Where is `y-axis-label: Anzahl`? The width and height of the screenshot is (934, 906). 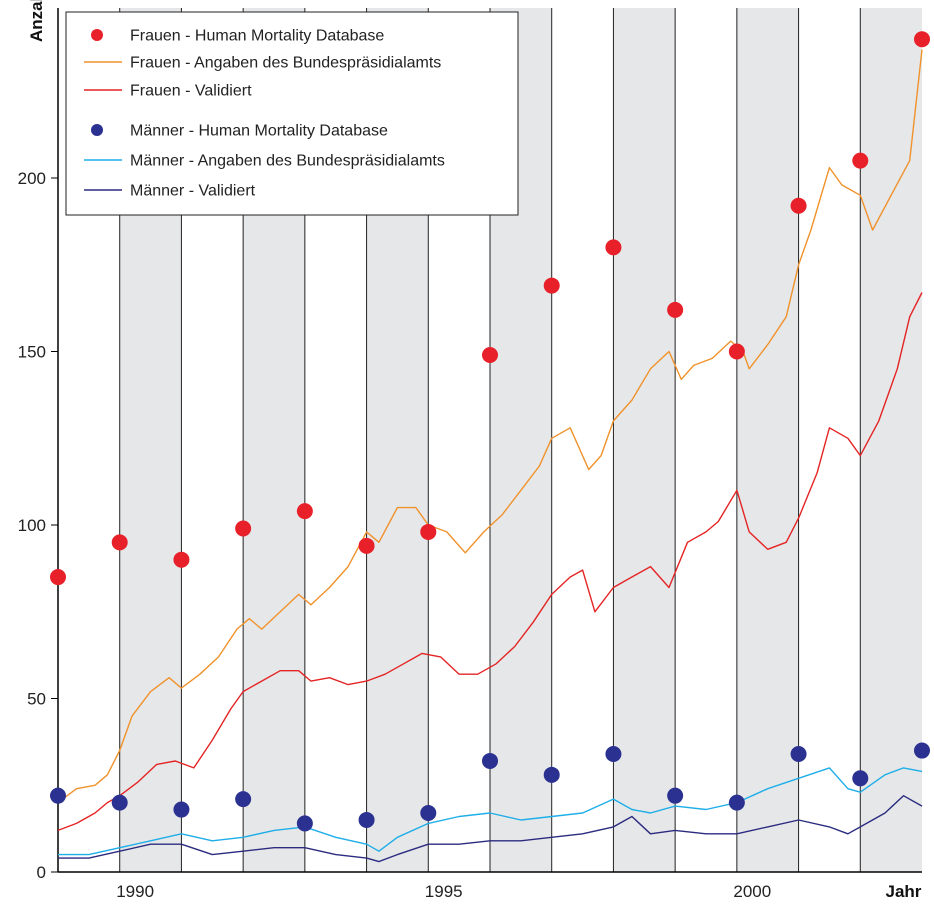 y-axis-label: Anzahl is located at coordinates (36, 21).